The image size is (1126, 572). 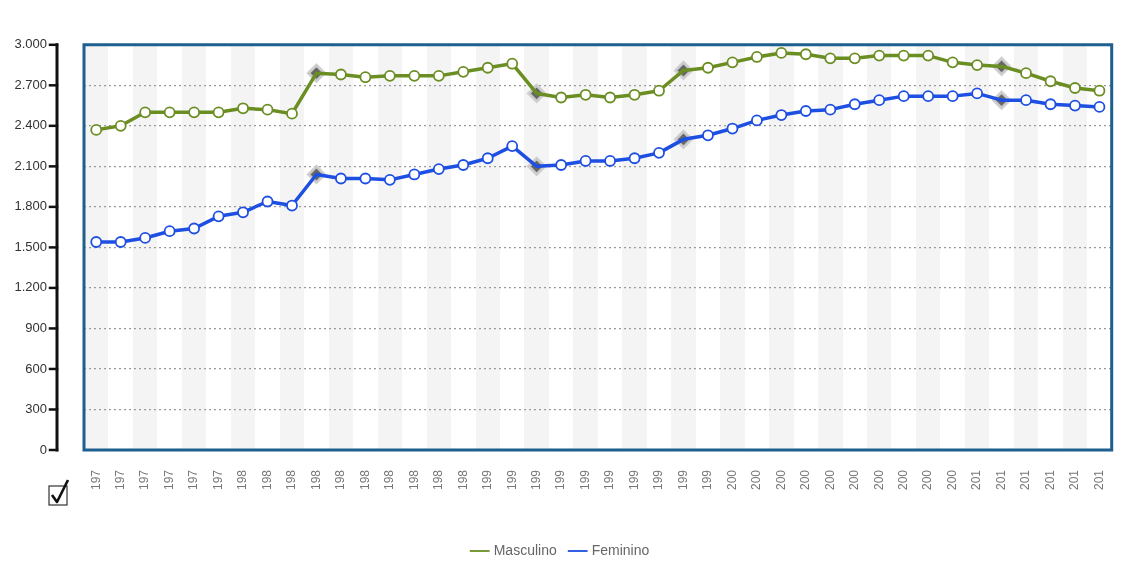 What do you see at coordinates (30, 125) in the screenshot?
I see `y-tick-label: 2.400` at bounding box center [30, 125].